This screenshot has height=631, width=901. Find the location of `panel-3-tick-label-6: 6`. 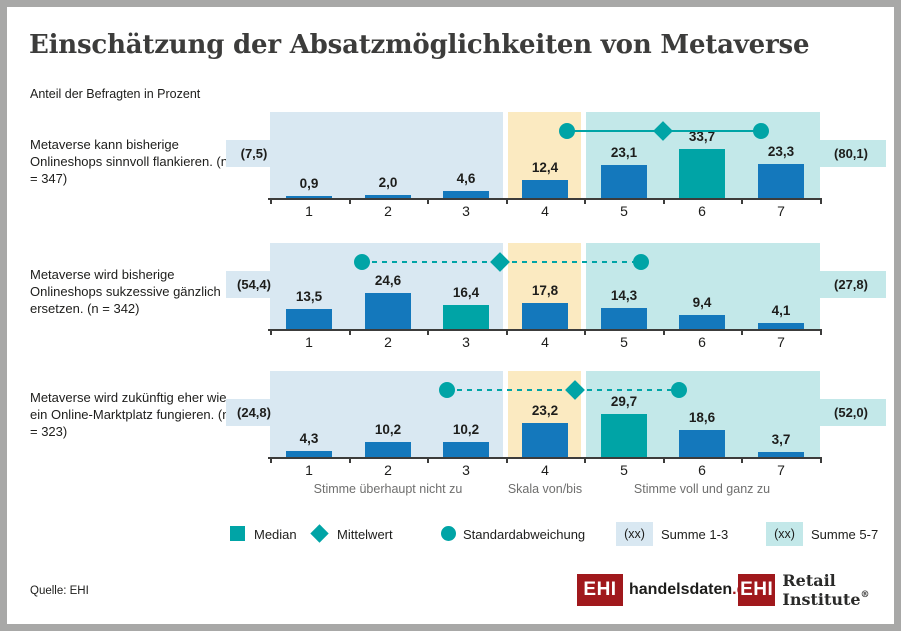

panel-3-tick-label-6: 6 is located at coordinates (702, 470).